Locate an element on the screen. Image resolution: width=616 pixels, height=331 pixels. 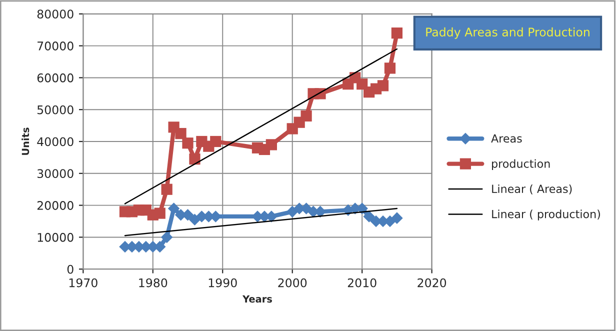
y-axis-title: Units is located at coordinates (26, 141).